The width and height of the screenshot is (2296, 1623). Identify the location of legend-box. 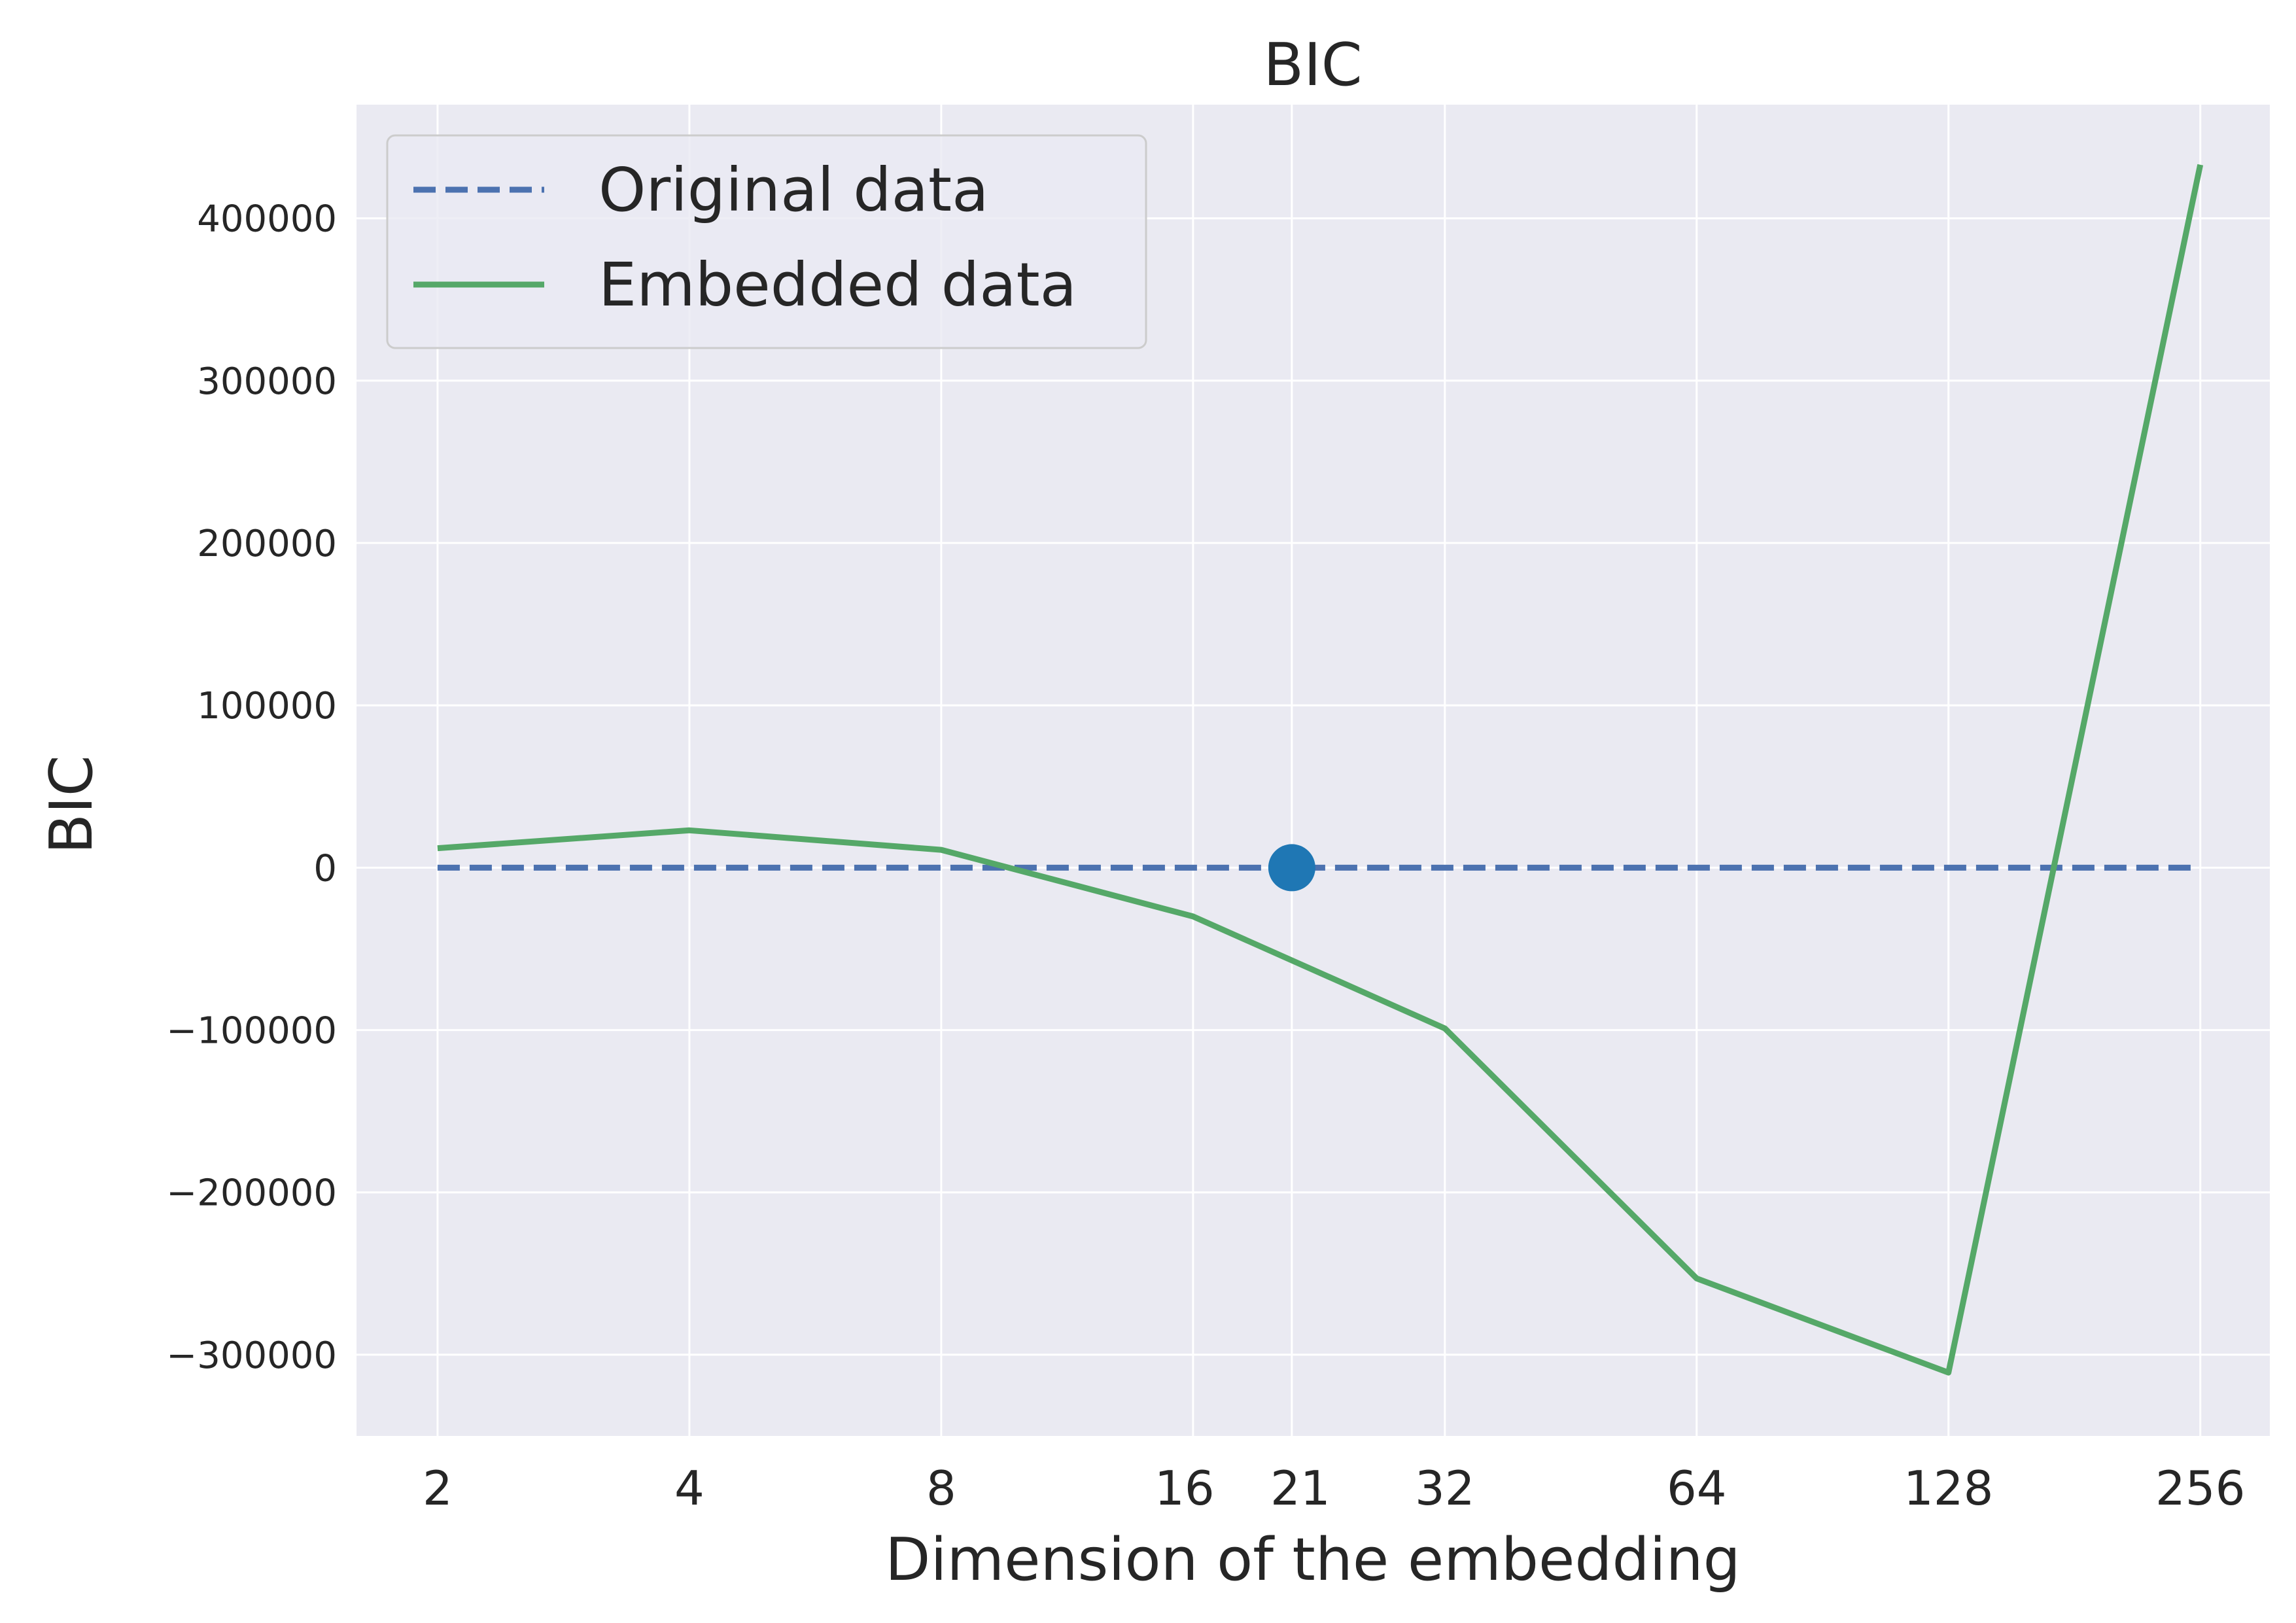
(766, 242).